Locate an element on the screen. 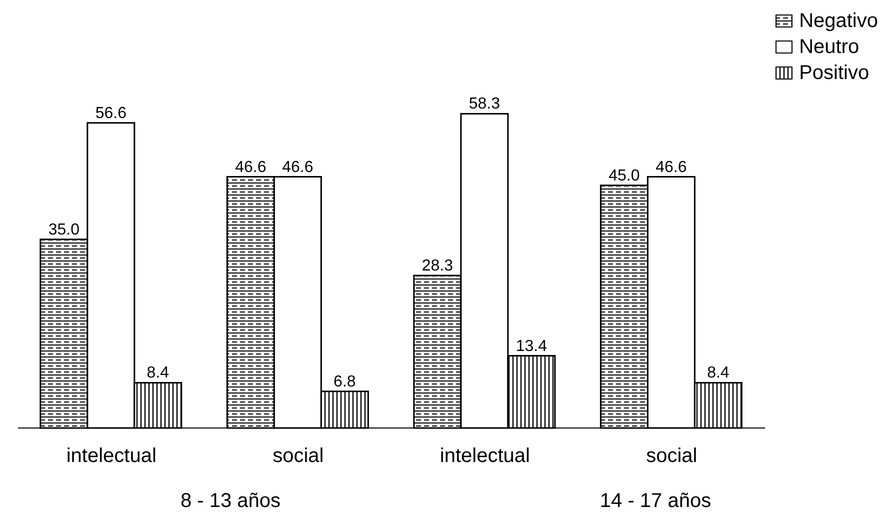 This screenshot has width=886, height=530. data-label: 6.8 is located at coordinates (345, 381).